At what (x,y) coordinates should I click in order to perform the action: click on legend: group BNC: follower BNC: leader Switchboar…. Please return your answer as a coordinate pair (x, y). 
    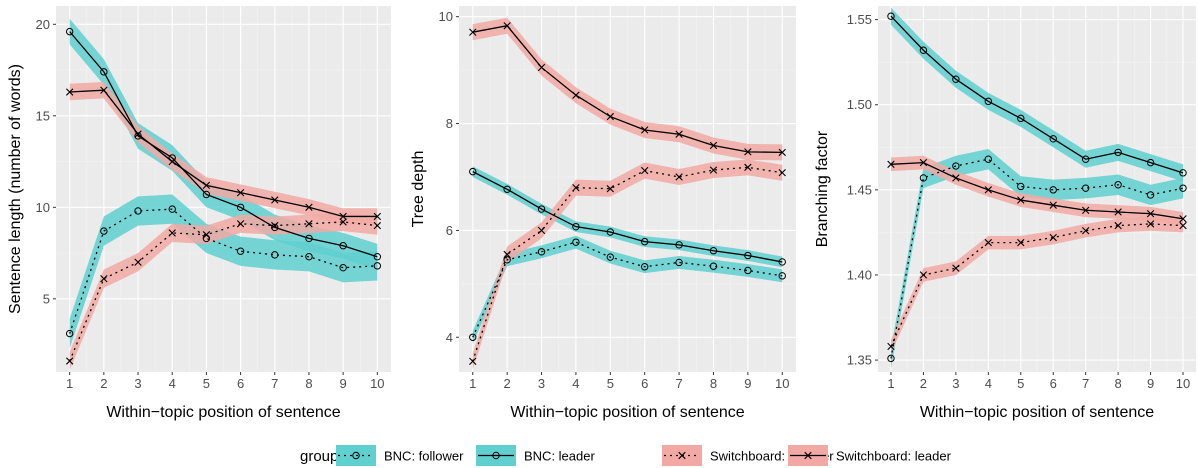
    Looking at the image, I should click on (626, 455).